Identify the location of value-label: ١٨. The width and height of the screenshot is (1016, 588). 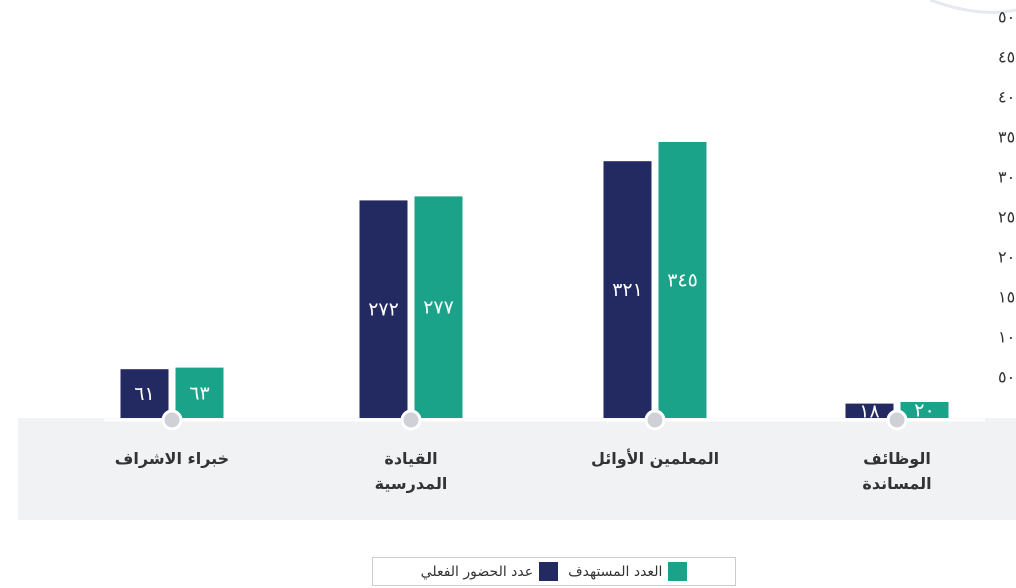
(869, 411).